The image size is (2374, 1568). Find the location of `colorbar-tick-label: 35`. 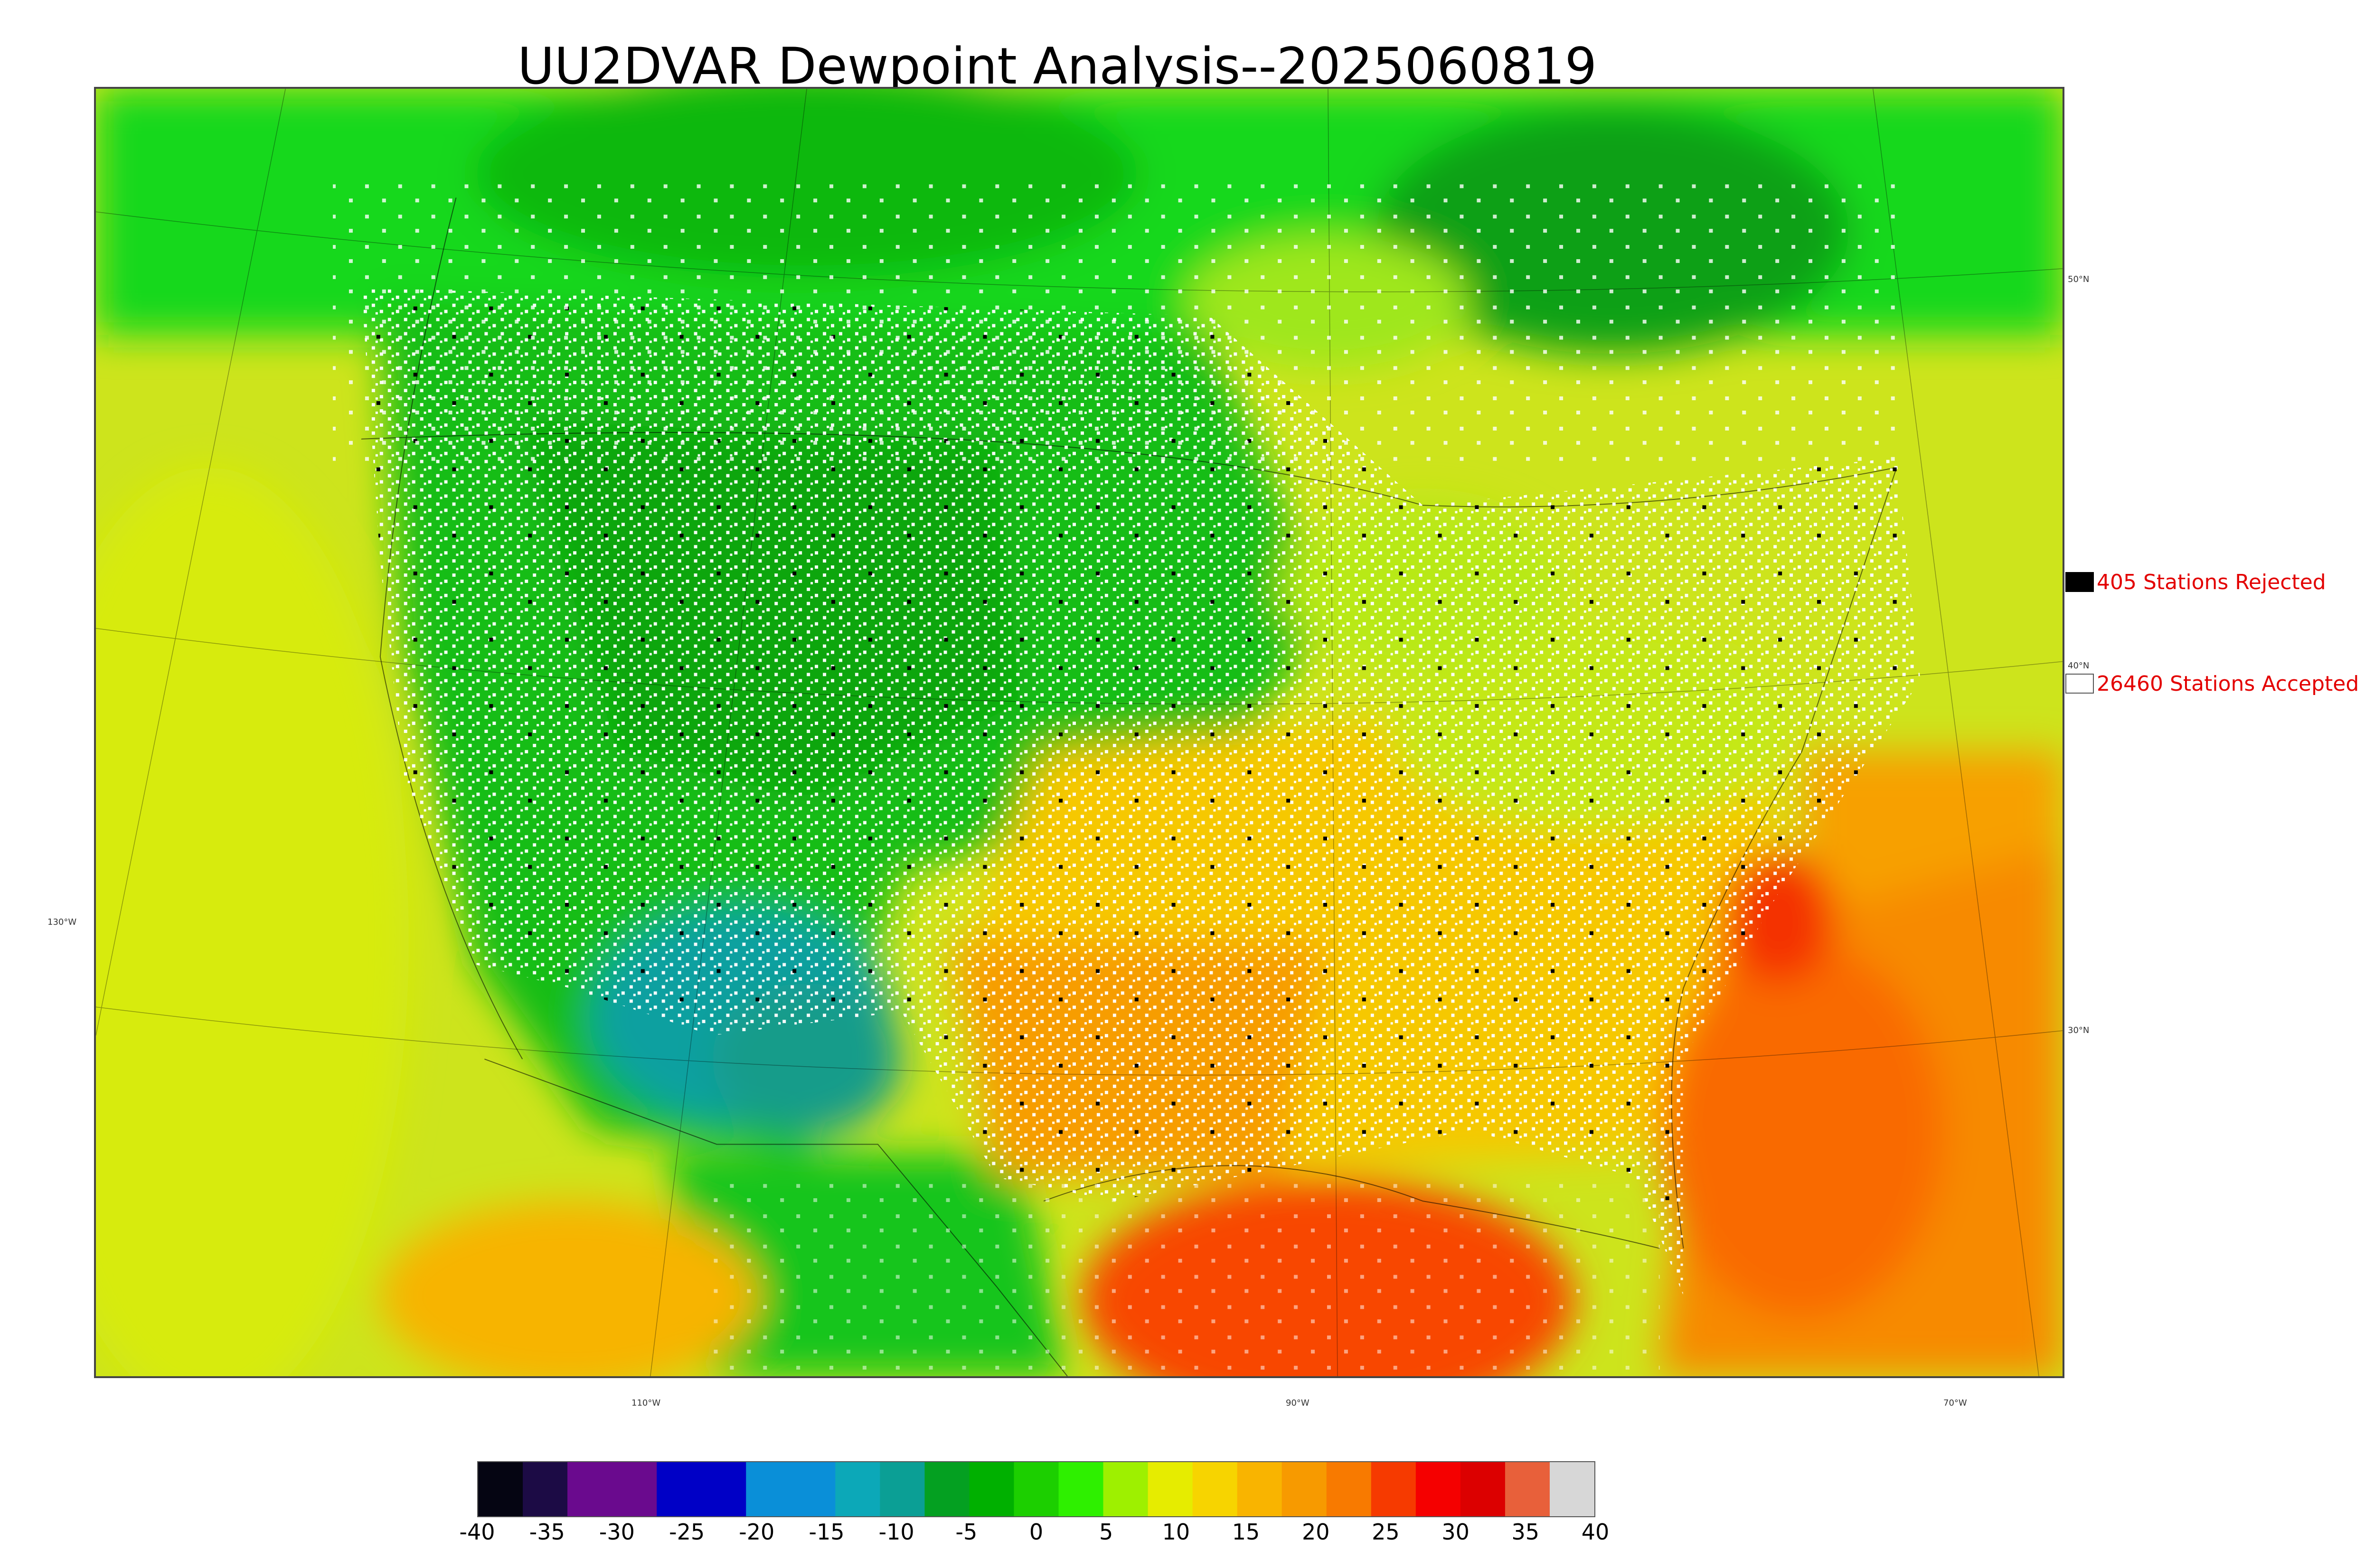

colorbar-tick-label: 35 is located at coordinates (1525, 1532).